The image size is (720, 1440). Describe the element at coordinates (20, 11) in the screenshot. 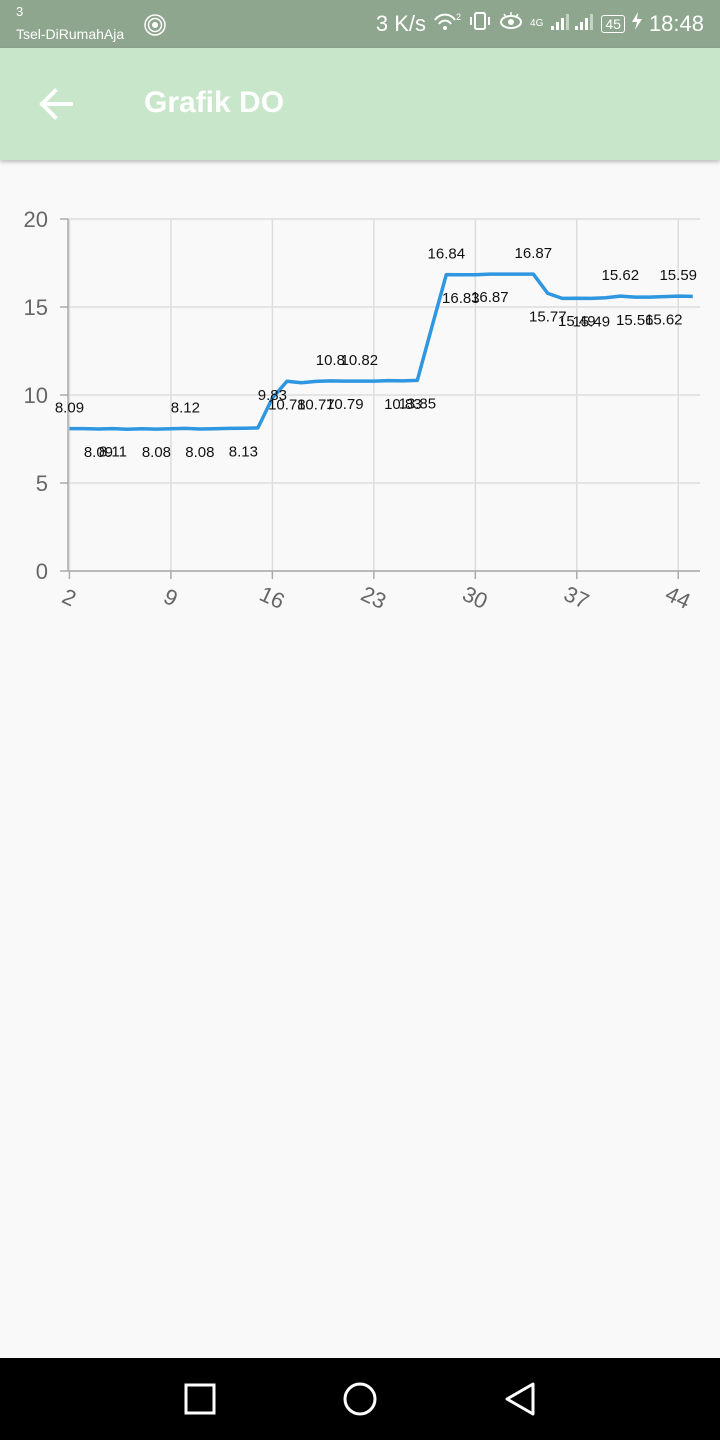

I see `carrier-number: 3` at that location.